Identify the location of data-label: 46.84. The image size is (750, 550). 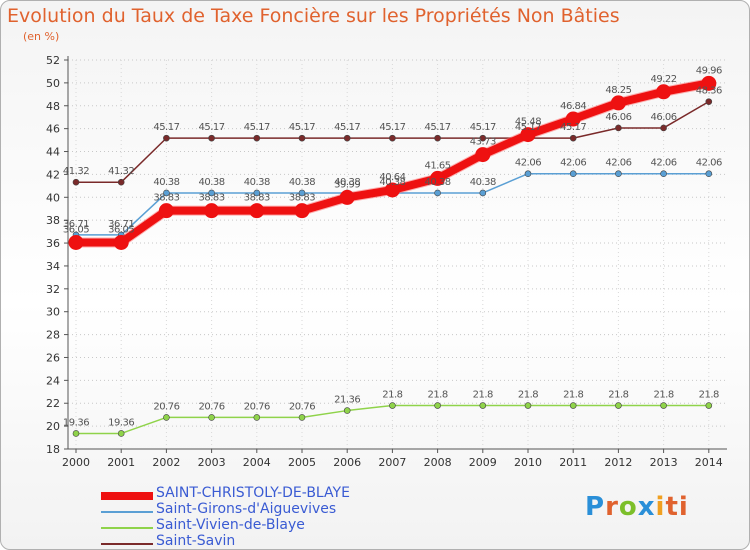
(573, 106).